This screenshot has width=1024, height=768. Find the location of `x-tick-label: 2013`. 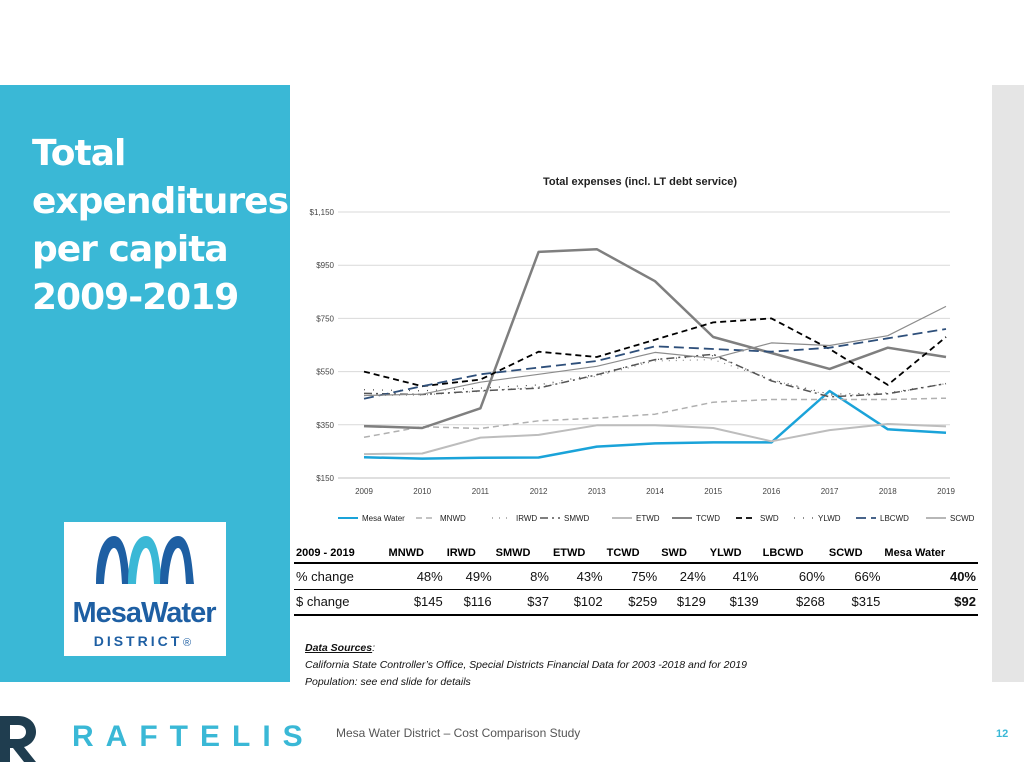

x-tick-label: 2013 is located at coordinates (597, 491).